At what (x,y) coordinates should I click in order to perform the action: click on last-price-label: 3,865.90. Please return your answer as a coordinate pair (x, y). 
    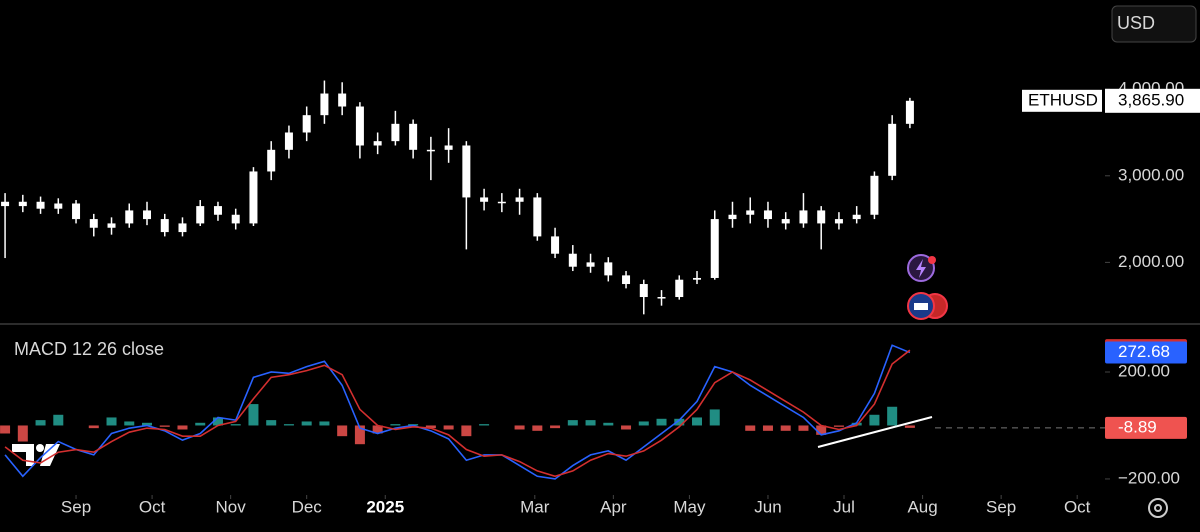
    Looking at the image, I should click on (1151, 99).